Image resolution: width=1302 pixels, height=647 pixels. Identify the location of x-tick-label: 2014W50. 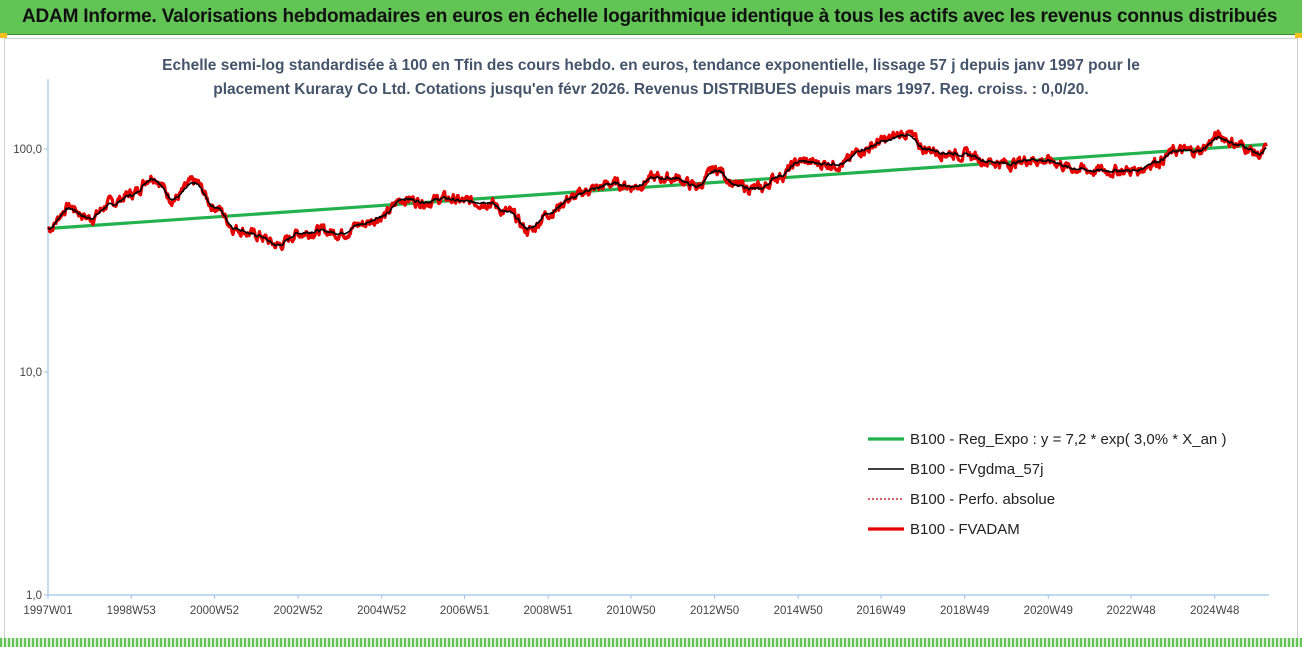
(798, 611).